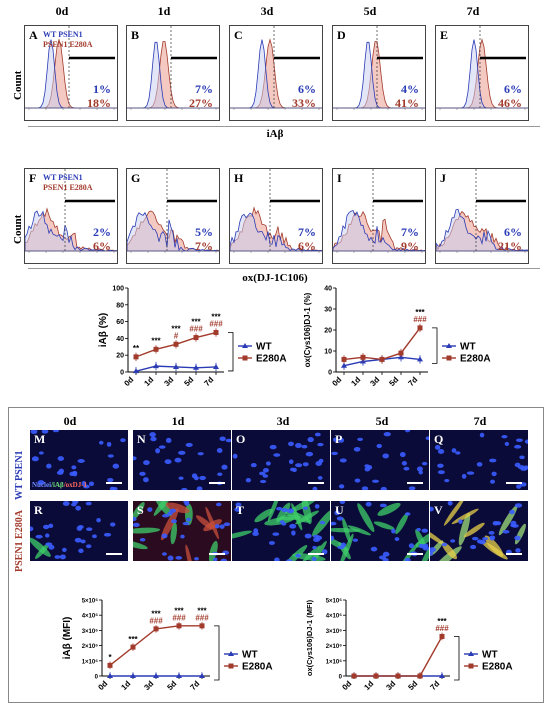 This screenshot has width=550, height=708. What do you see at coordinates (316, 483) in the screenshot?
I see `scale-bar-O` at bounding box center [316, 483].